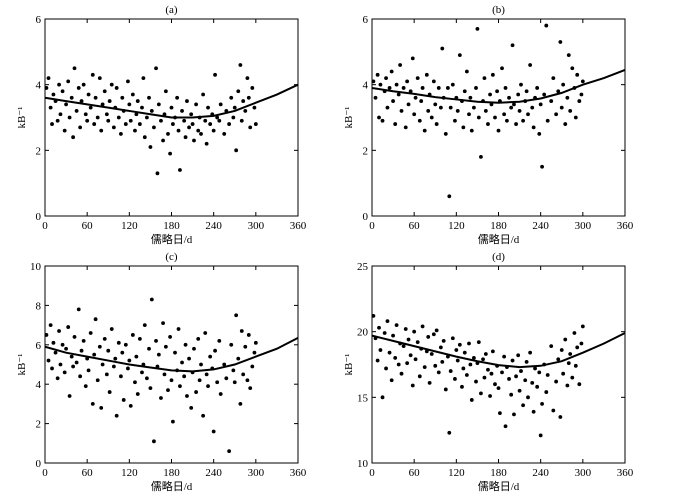 The width and height of the screenshot is (677, 498). I want to click on y-tick-label: 20, so click(363, 333).